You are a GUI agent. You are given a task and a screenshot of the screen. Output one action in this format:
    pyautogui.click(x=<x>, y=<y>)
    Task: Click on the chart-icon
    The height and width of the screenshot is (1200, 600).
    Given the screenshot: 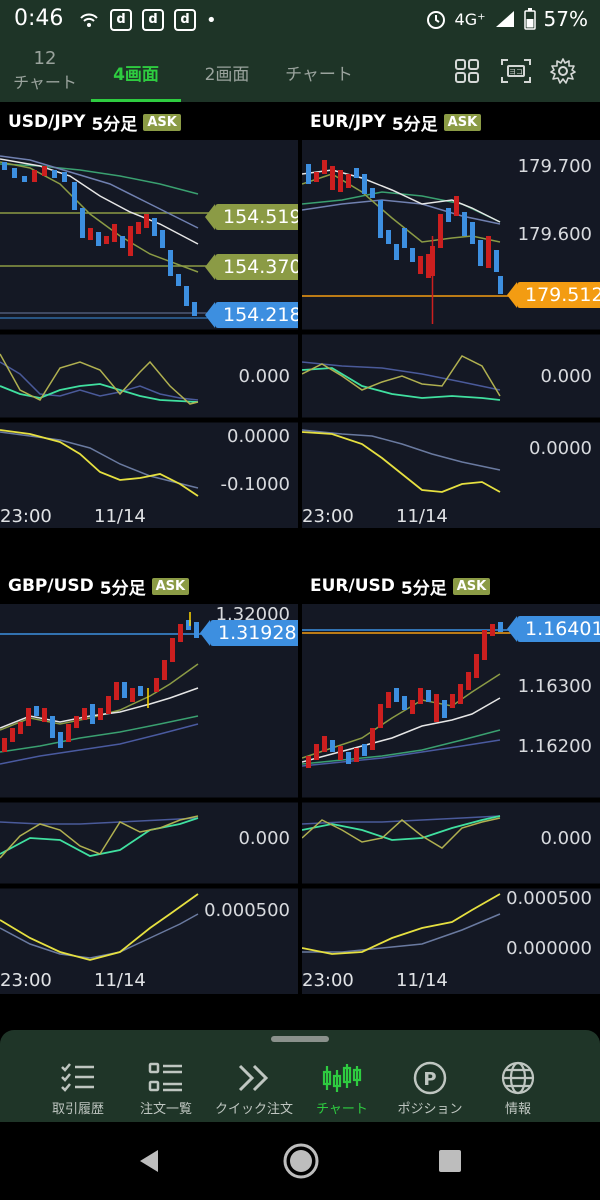 What is the action you would take?
    pyautogui.click(x=342, y=1078)
    